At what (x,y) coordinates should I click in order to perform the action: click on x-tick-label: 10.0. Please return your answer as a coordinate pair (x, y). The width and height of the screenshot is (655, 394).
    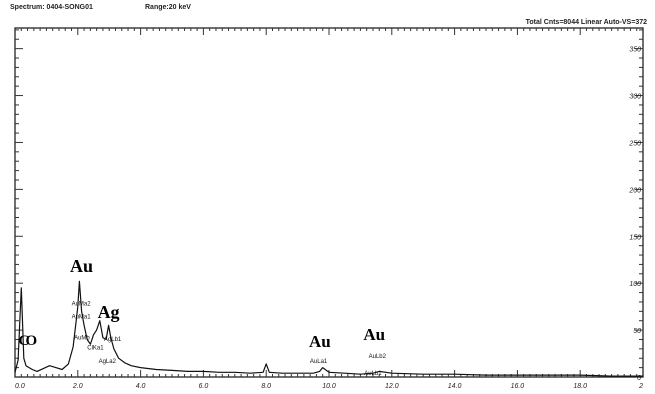
    Looking at the image, I should click on (329, 386).